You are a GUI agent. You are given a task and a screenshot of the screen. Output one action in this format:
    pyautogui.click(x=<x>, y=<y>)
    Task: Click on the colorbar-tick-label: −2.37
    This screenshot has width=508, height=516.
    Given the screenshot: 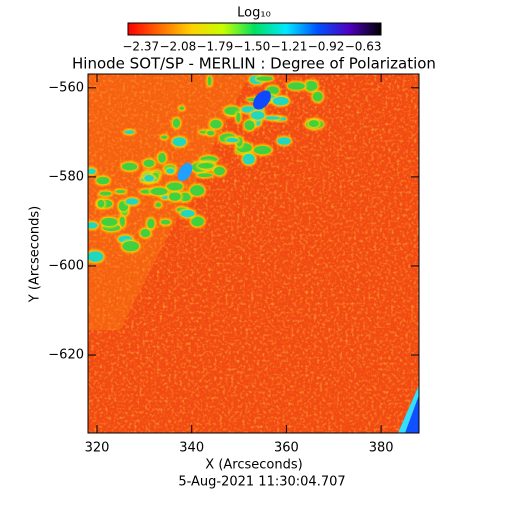 What is the action you would take?
    pyautogui.click(x=140, y=47)
    